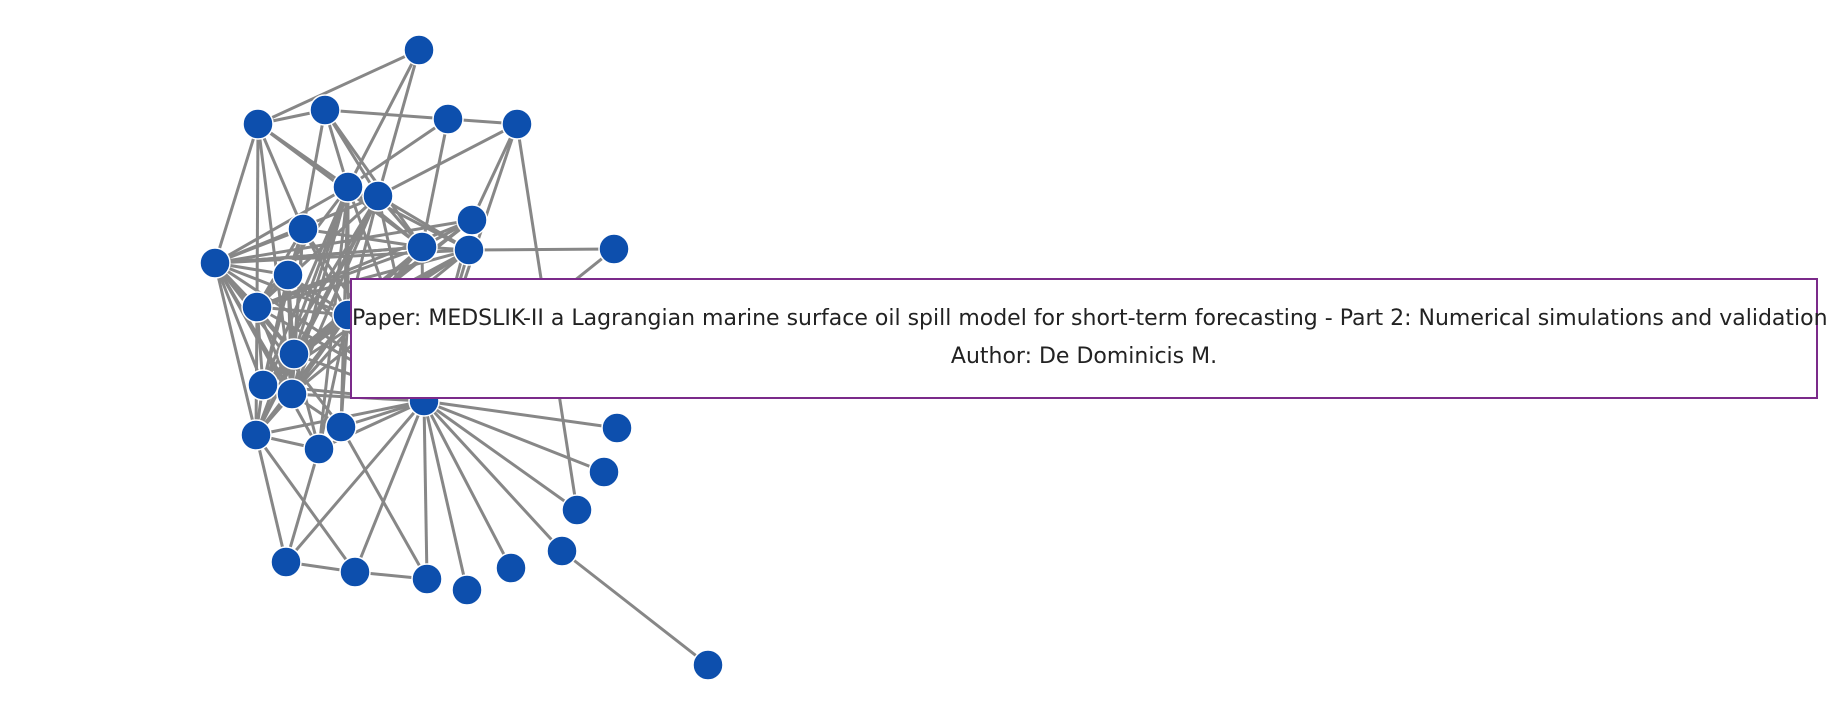 This screenshot has height=708, width=1826. What do you see at coordinates (1128, 356) in the screenshot?
I see `tooltip-author-name: De Dominicis M.` at bounding box center [1128, 356].